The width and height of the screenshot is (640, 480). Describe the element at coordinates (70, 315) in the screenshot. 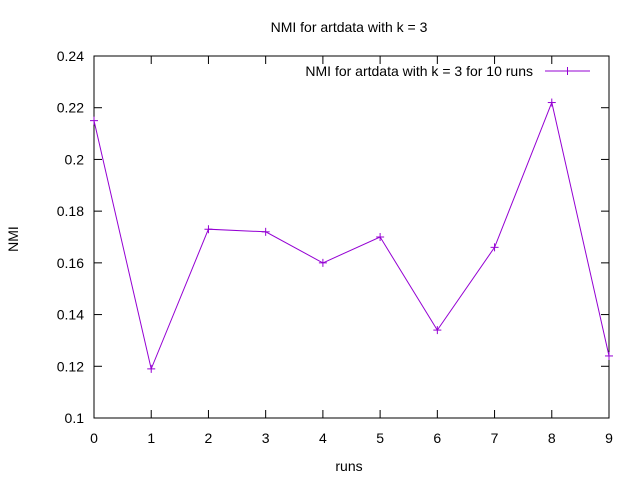

I see `y-tick-label: 0.14` at that location.